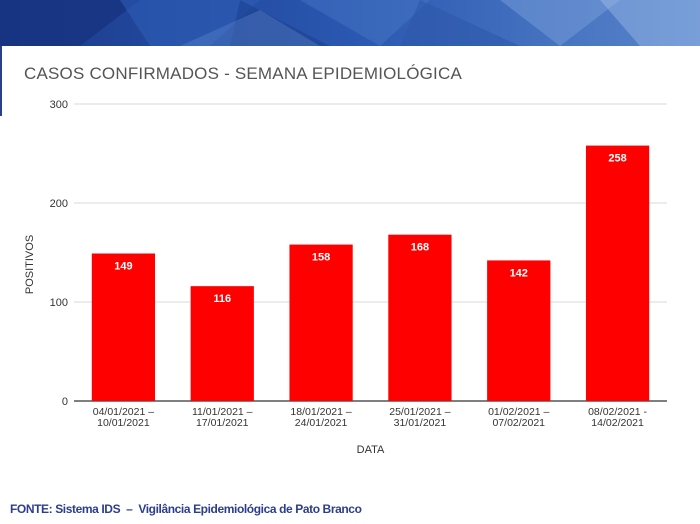  Describe the element at coordinates (617, 412) in the screenshot. I see `x-tick-label: 08/02/2021 -` at that location.